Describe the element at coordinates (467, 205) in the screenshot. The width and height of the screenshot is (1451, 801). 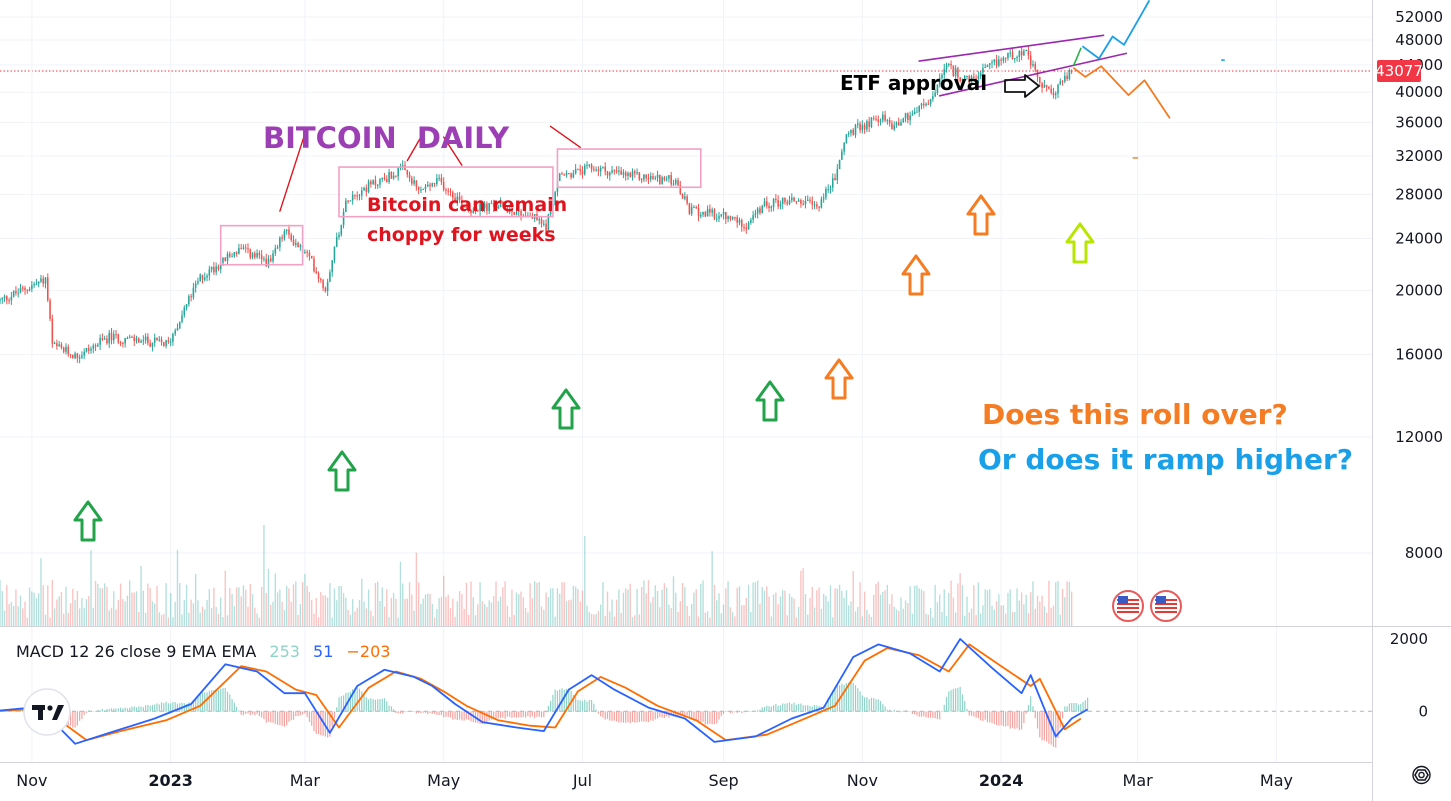
I see `chop-note-line1: Bitcoin can remain` at that location.